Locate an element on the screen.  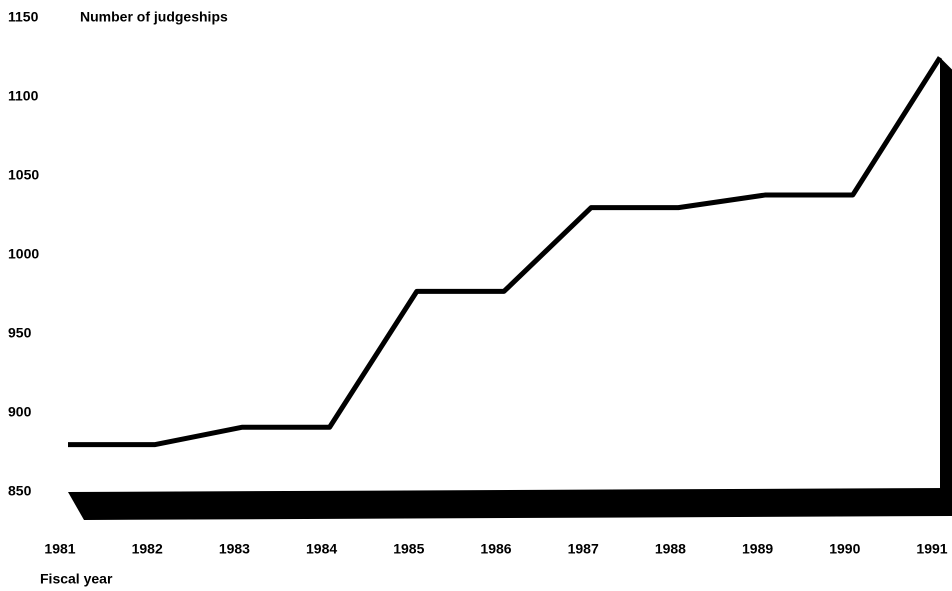
x-tick-label: 1983 is located at coordinates (234, 549).